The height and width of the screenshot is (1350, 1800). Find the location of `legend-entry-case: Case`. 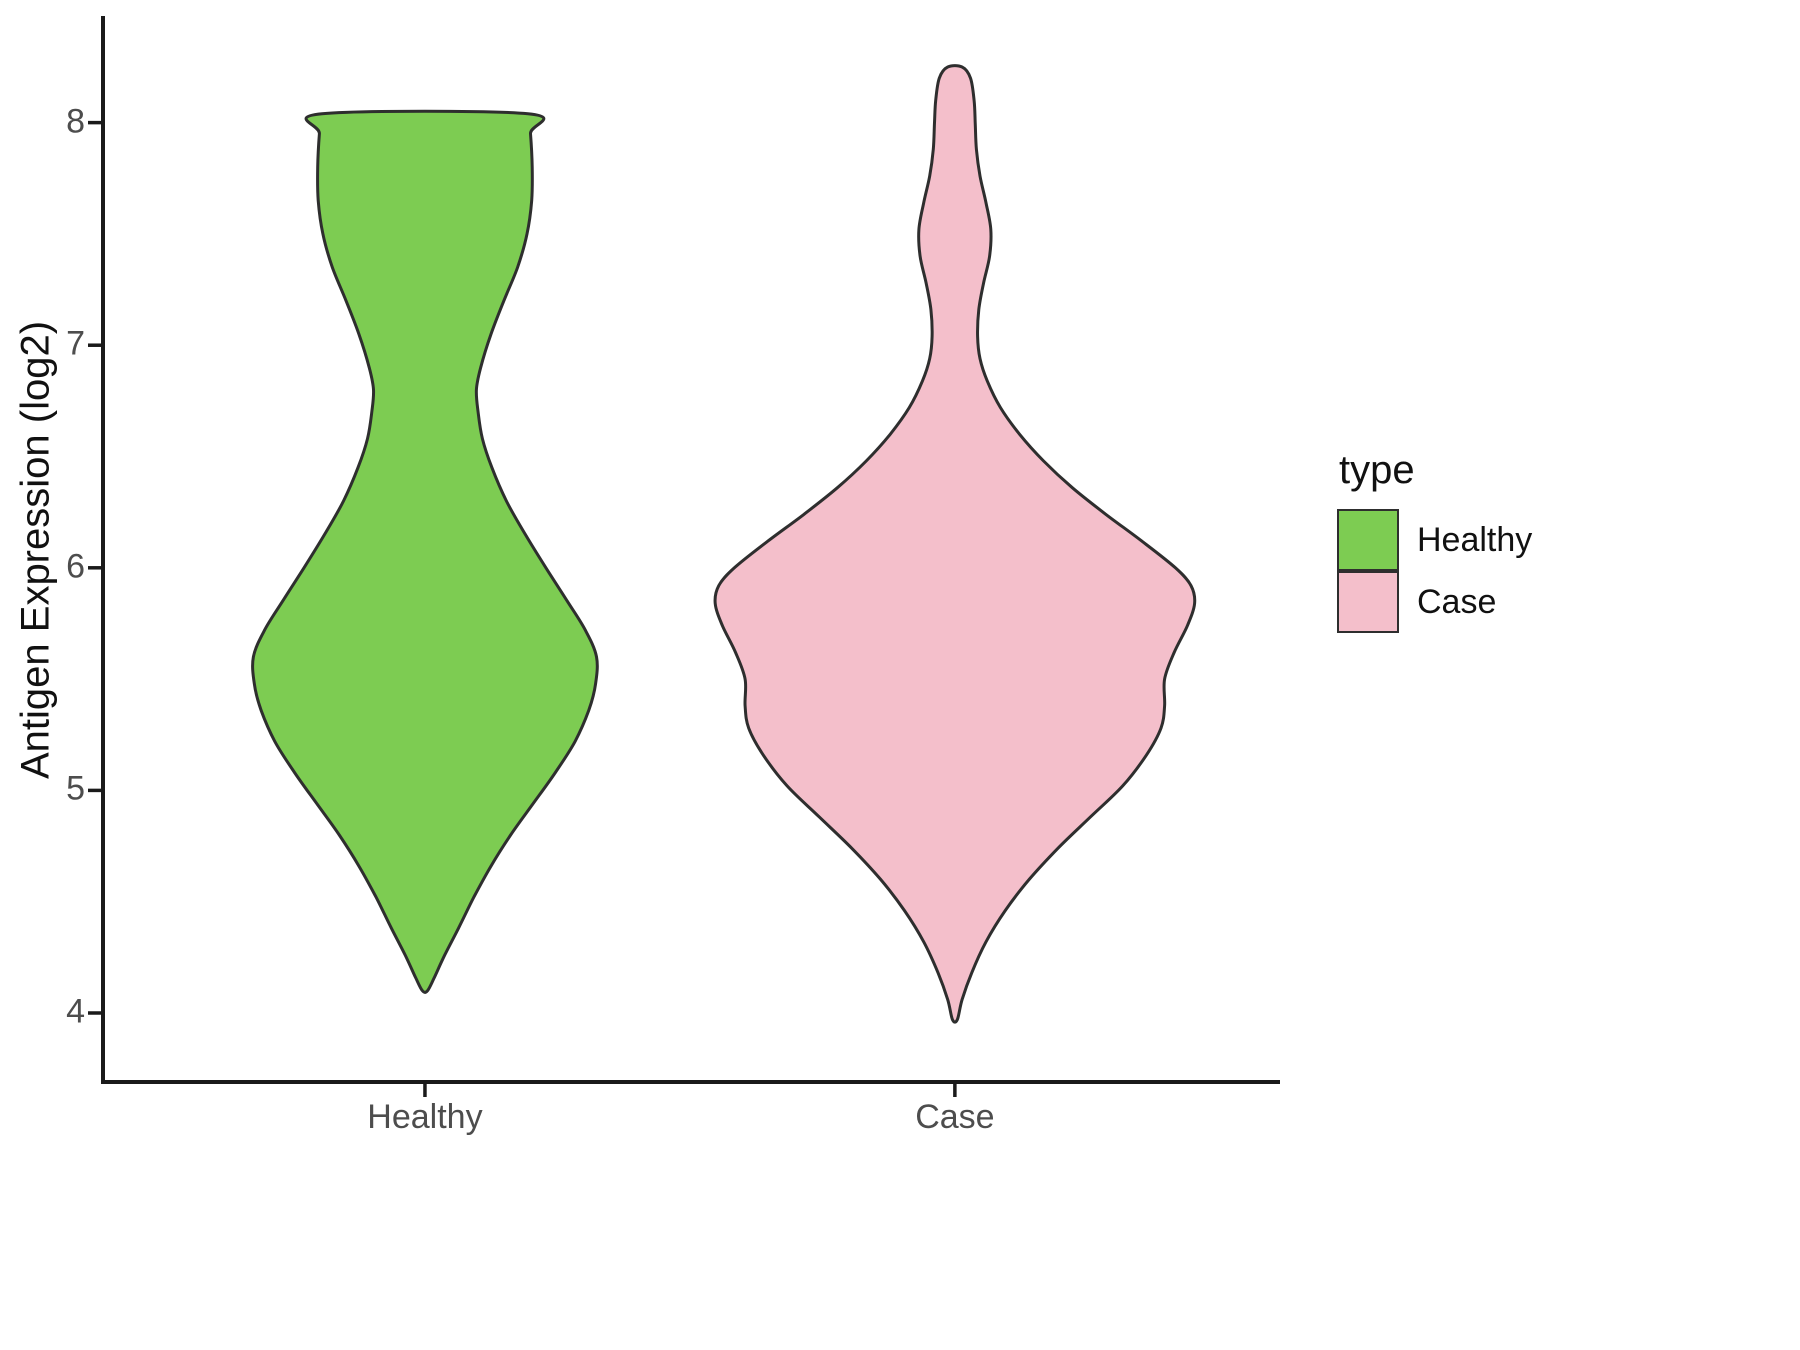

legend-entry-case: Case is located at coordinates (1434, 602).